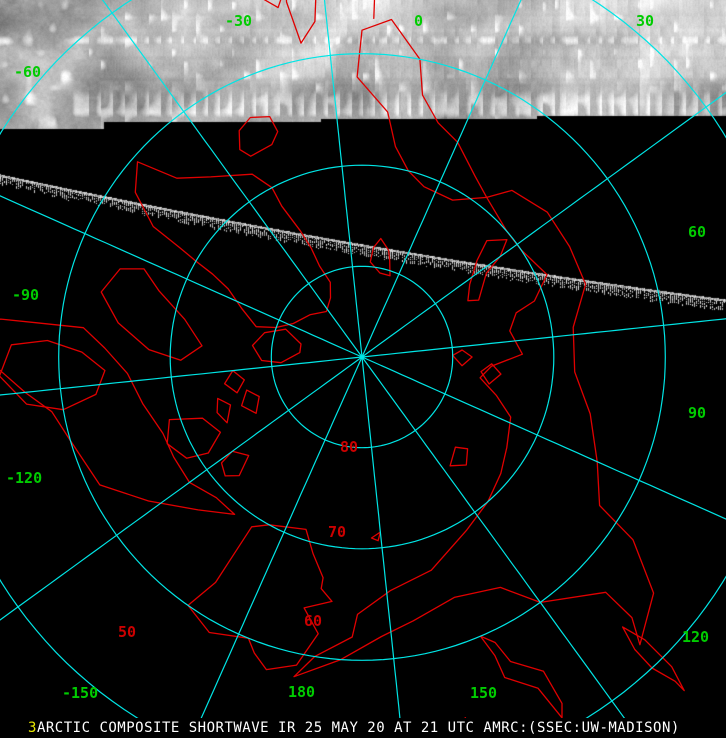 This screenshot has height=738, width=726. Describe the element at coordinates (313, 621) in the screenshot. I see `latitude-label-60: 60` at that location.